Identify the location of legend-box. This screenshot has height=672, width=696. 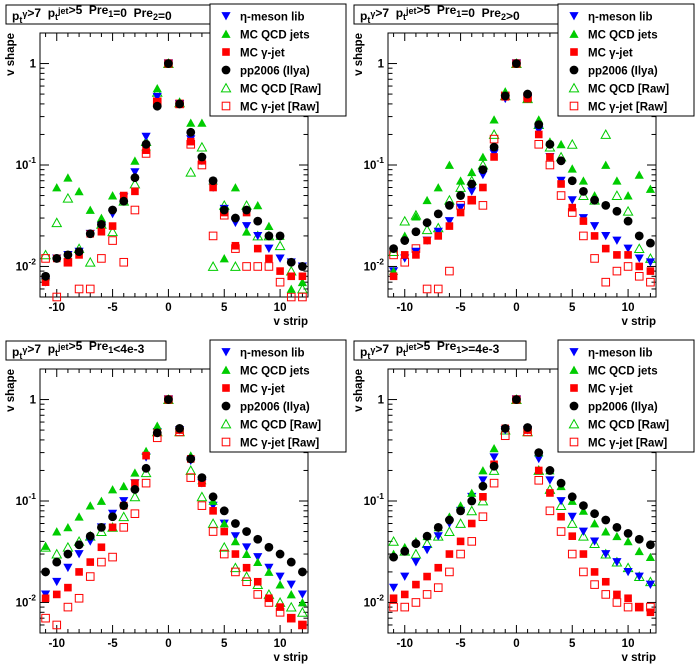
(626, 396).